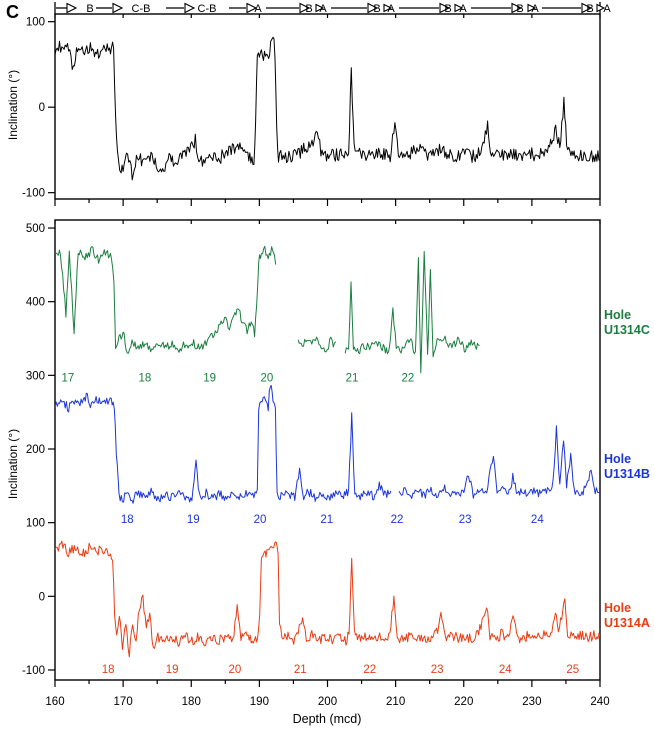 This screenshot has height=732, width=654. I want to click on hole-u1314c-label: Hole U1314C, so click(627, 323).